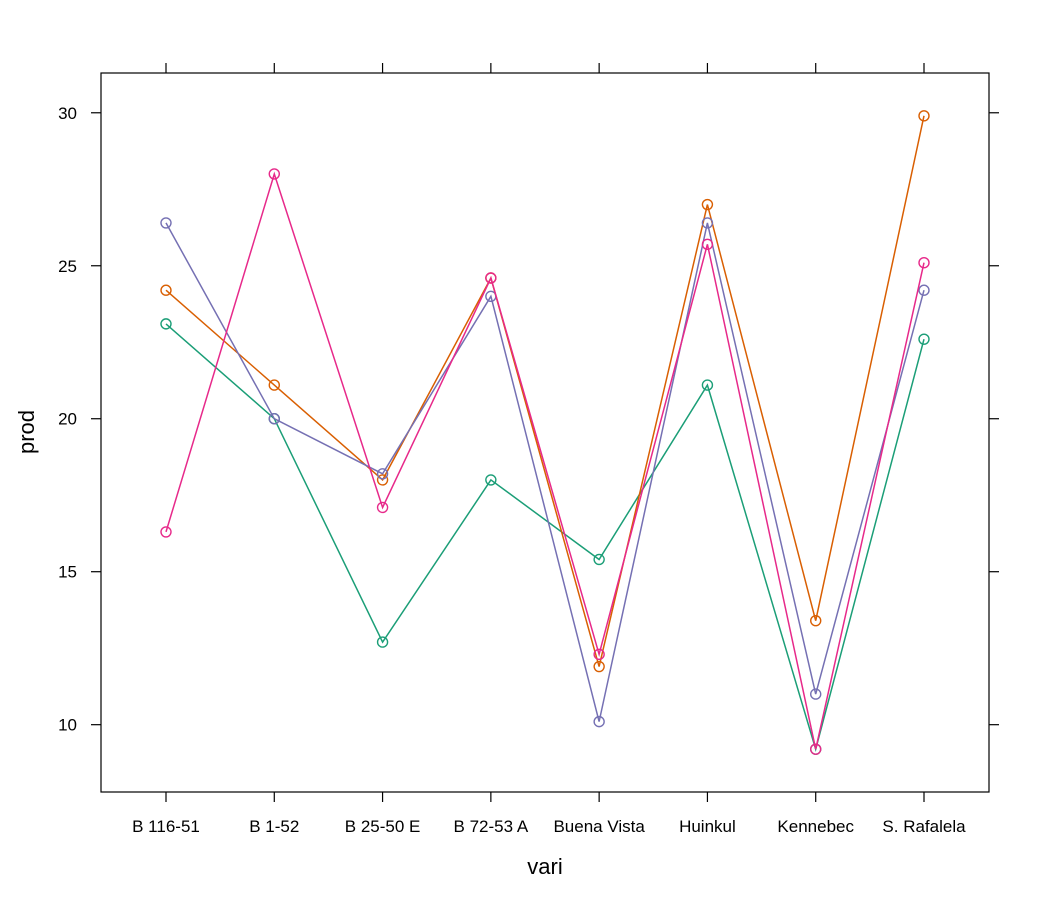 The image size is (1050, 900). Describe the element at coordinates (166, 826) in the screenshot. I see `x-tick-label: B 116-51` at that location.